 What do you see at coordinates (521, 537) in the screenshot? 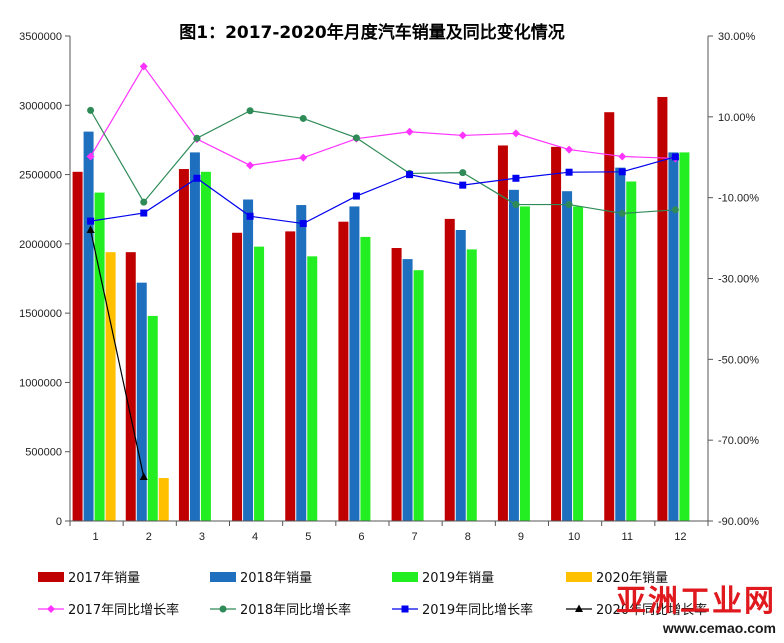
I see `x-tick-label: 9` at bounding box center [521, 537].